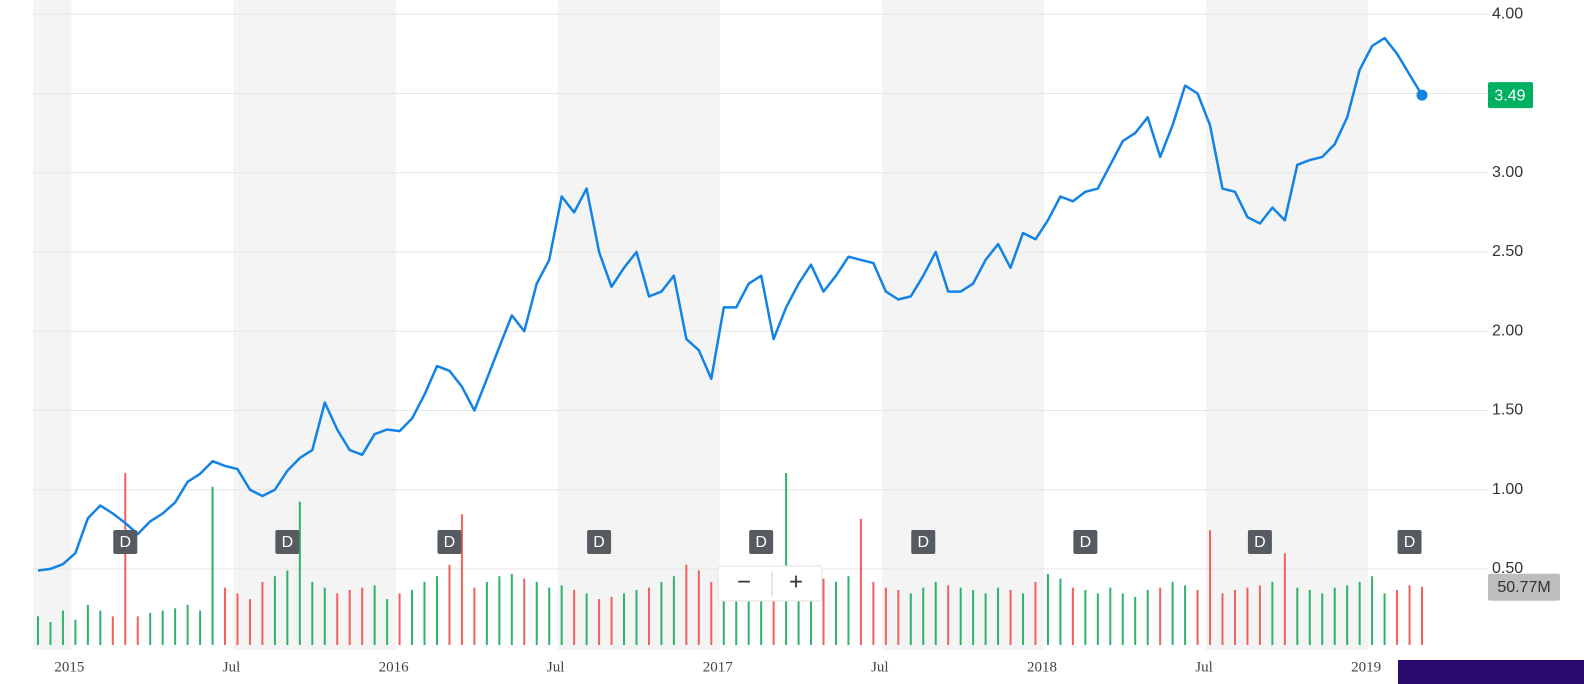  Describe the element at coordinates (1422, 95) in the screenshot. I see `last-point` at that location.